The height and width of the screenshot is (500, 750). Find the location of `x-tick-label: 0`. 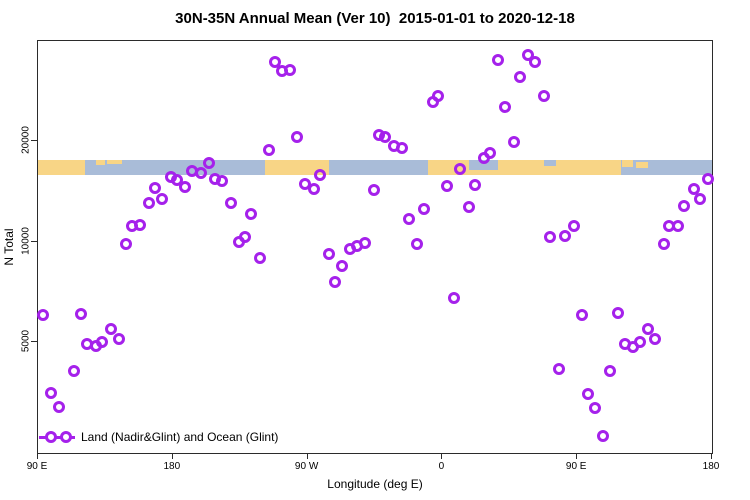

x-tick-label: 0 is located at coordinates (441, 466).